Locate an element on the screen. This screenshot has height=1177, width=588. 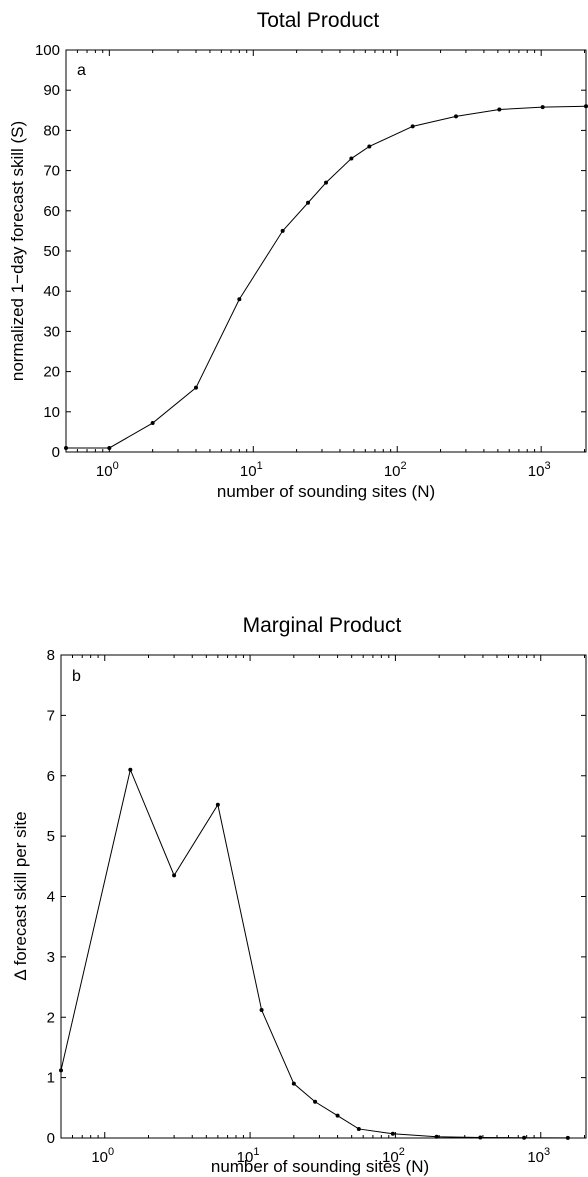
y-tick-label: 1 is located at coordinates (51, 1078).